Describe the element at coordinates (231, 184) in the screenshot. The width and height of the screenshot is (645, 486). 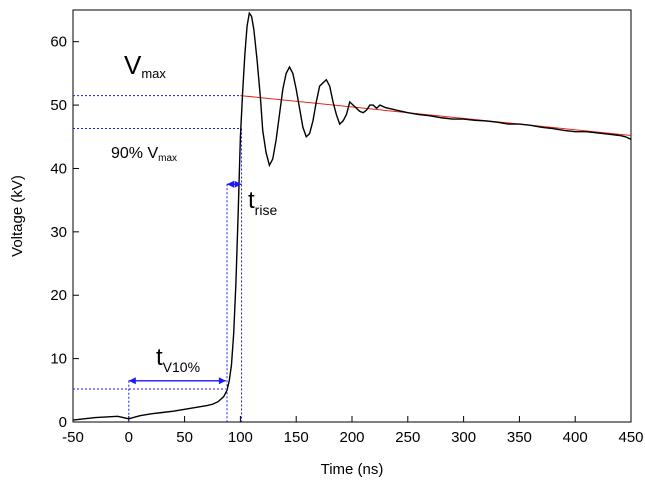
I see `trise-arrow-head-left` at that location.